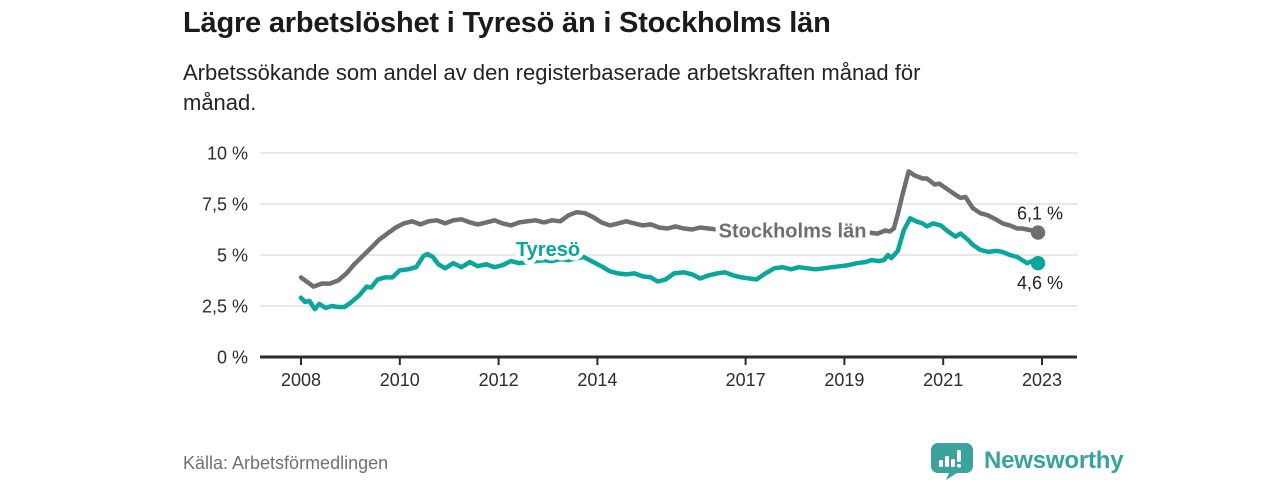 This screenshot has height=480, width=1280. Describe the element at coordinates (1040, 283) in the screenshot. I see `series-end-value-label: 4,6 %` at that location.